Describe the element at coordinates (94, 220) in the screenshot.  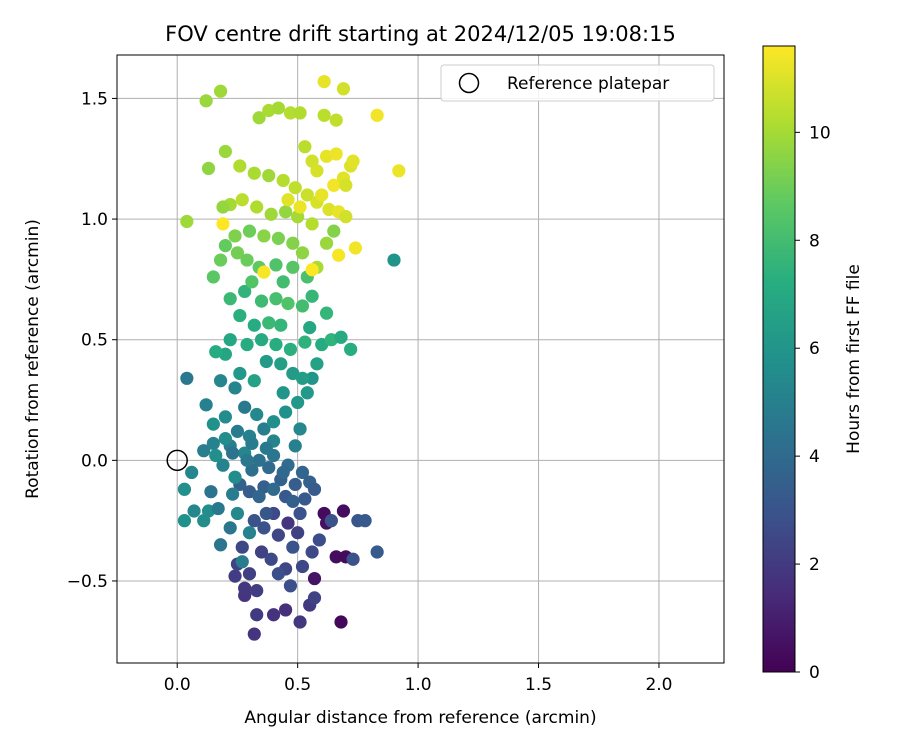
I see `y-tick-label-3: 1.0` at that location.